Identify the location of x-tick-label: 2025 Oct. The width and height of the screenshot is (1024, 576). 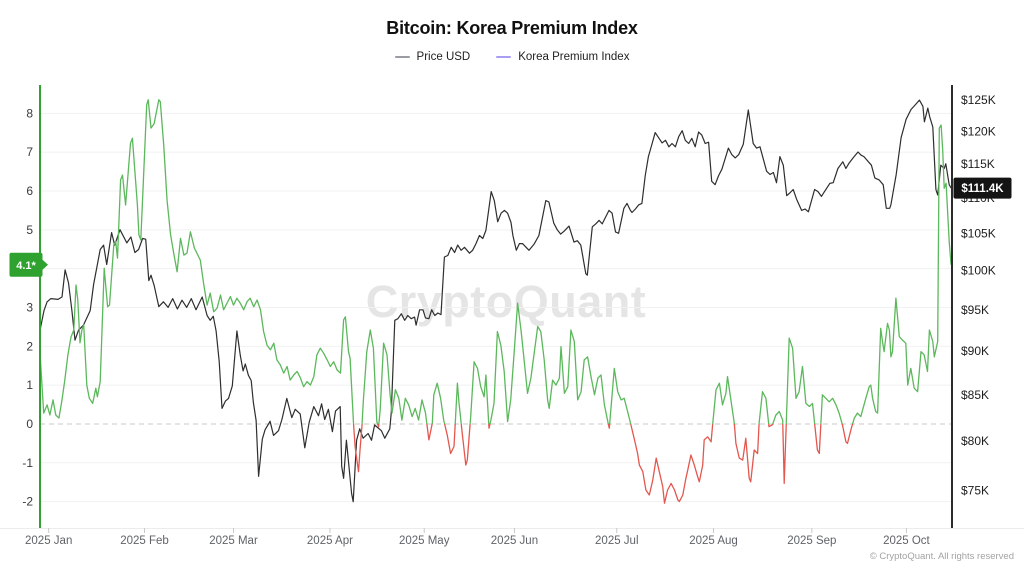
(906, 541).